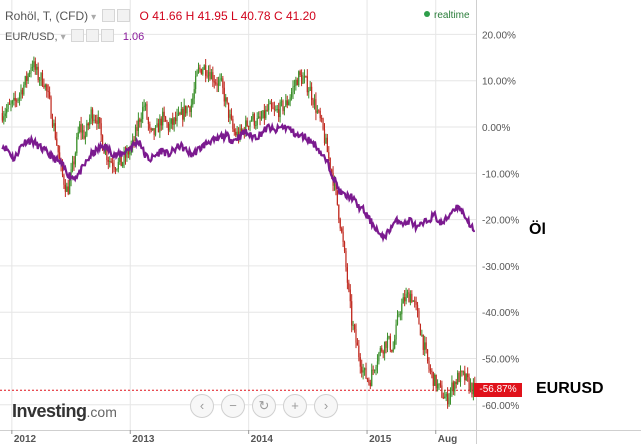 The height and width of the screenshot is (444, 641). I want to click on zoom-in-icon: +, so click(295, 405).